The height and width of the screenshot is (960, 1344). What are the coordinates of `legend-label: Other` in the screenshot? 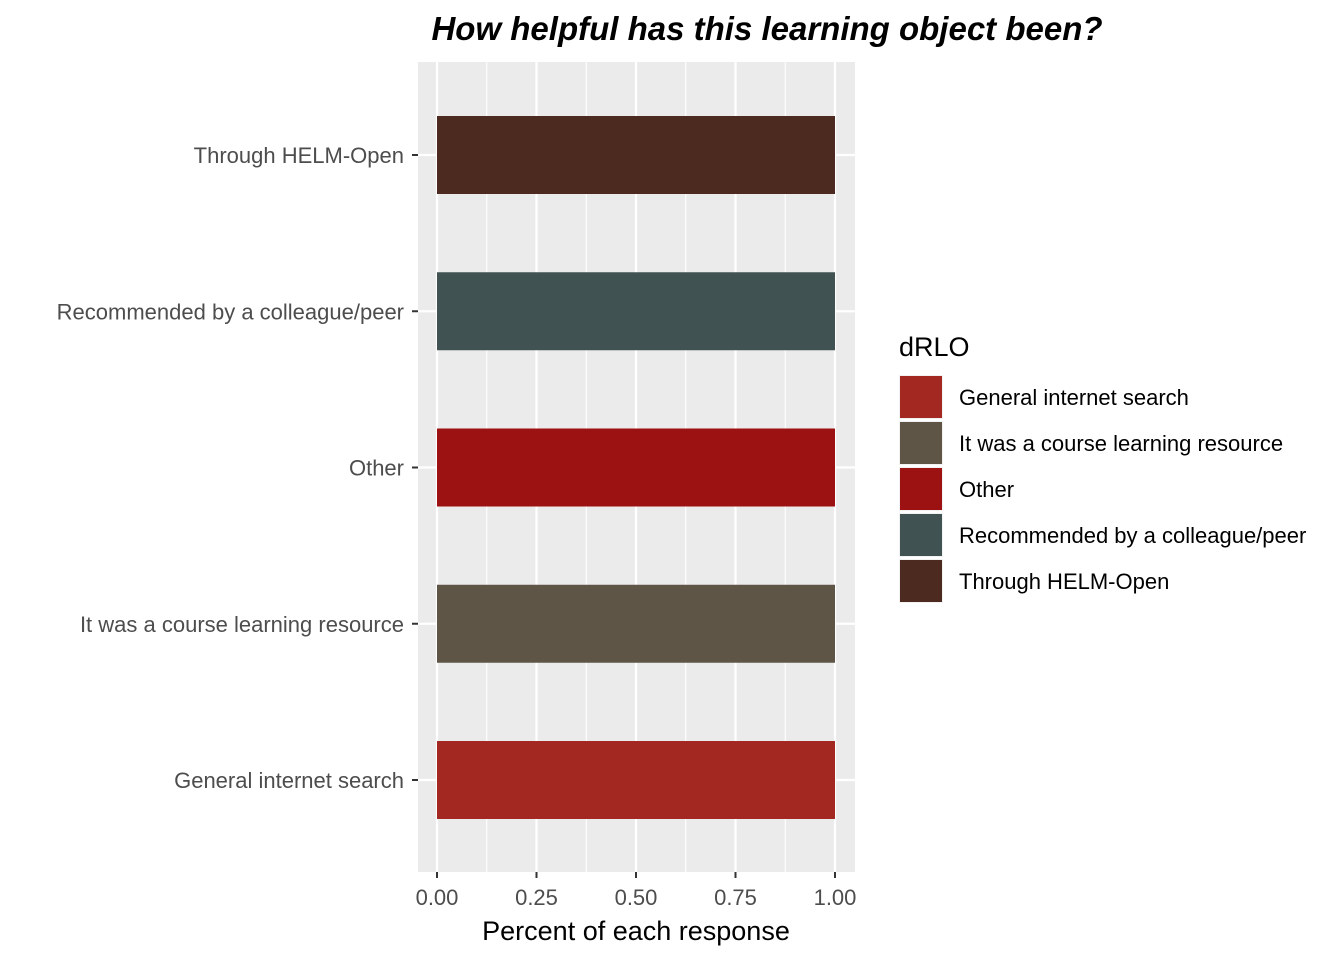 It's located at (986, 489).